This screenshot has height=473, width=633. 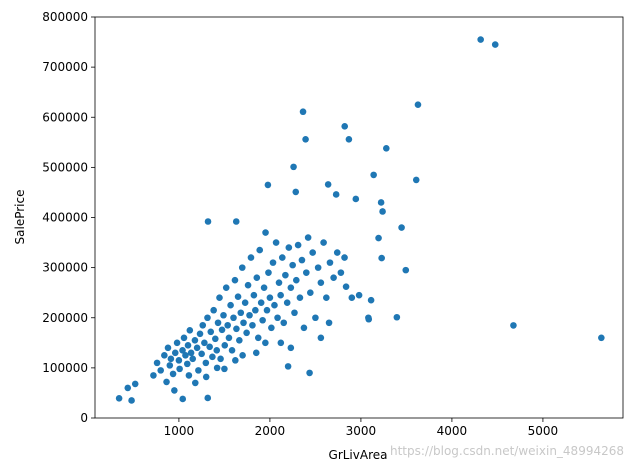 What do you see at coordinates (65, 268) in the screenshot?
I see `y-tick-label: 300000` at bounding box center [65, 268].